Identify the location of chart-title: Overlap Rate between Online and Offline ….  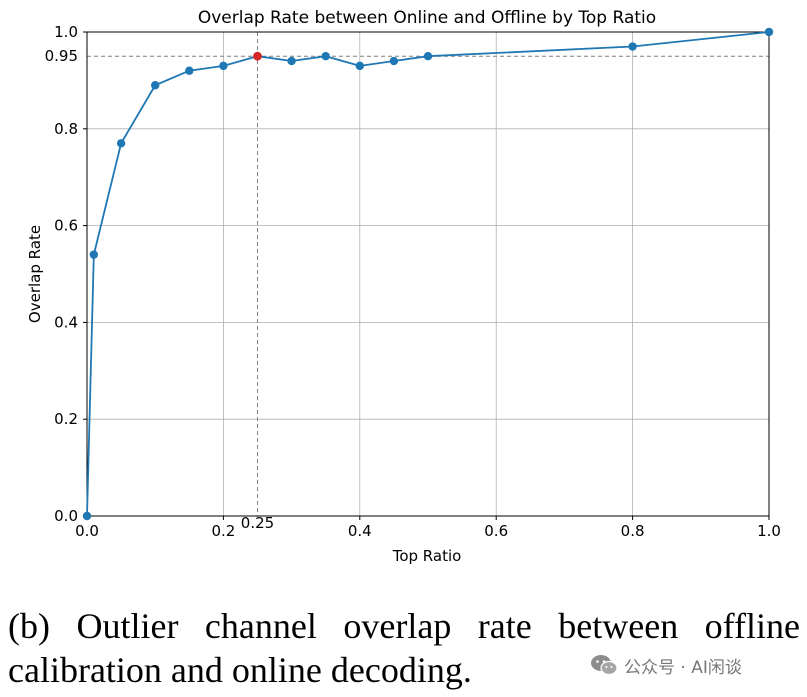
(427, 18).